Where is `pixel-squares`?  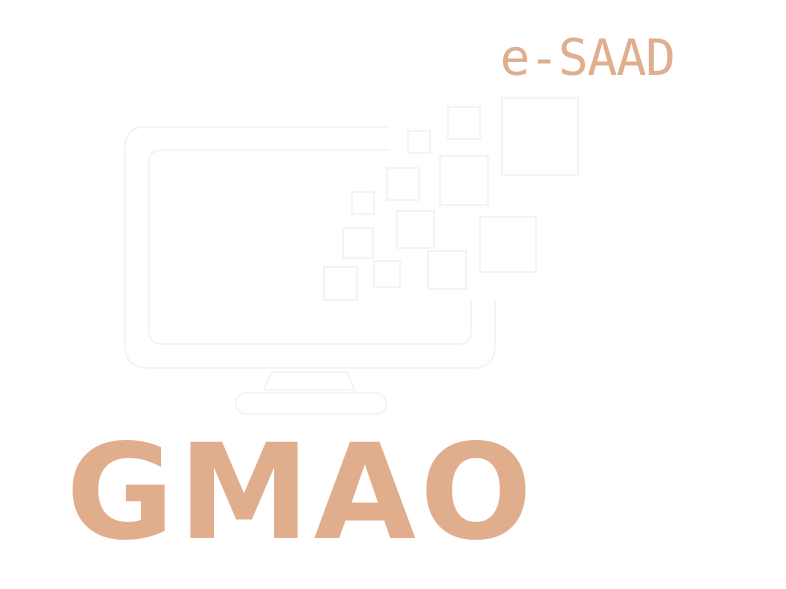
pixel-squares is located at coordinates (451, 199).